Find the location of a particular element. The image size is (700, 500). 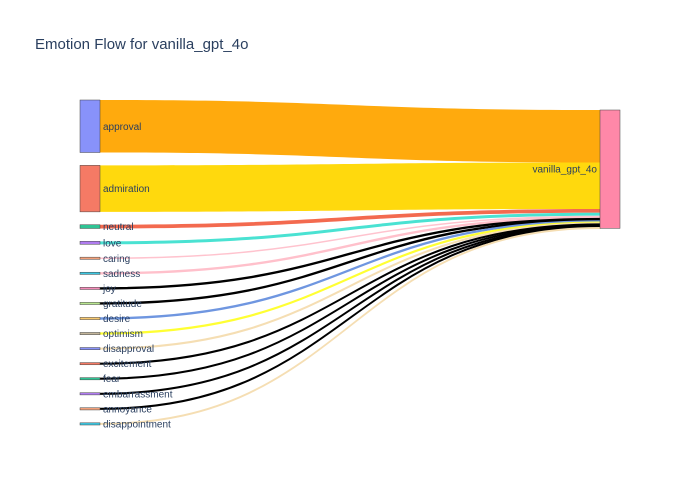

node-excitement is located at coordinates (90, 364).